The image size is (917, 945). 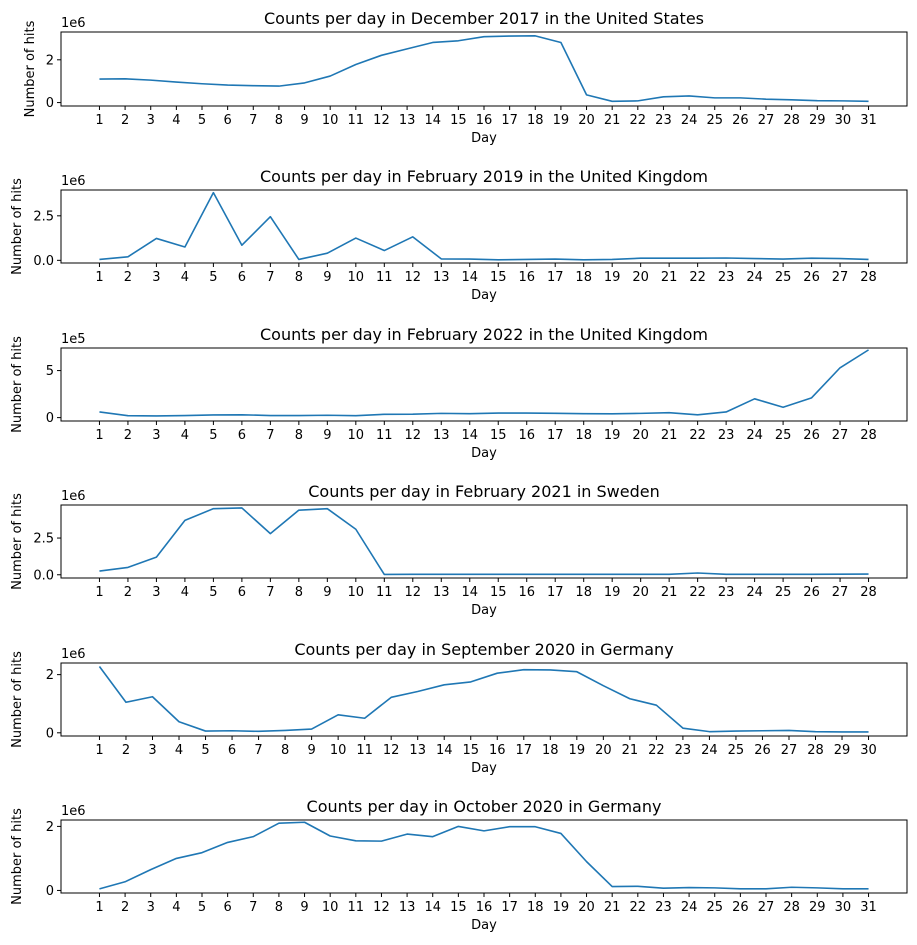 What do you see at coordinates (470, 750) in the screenshot?
I see `x-tick-label: 15` at bounding box center [470, 750].